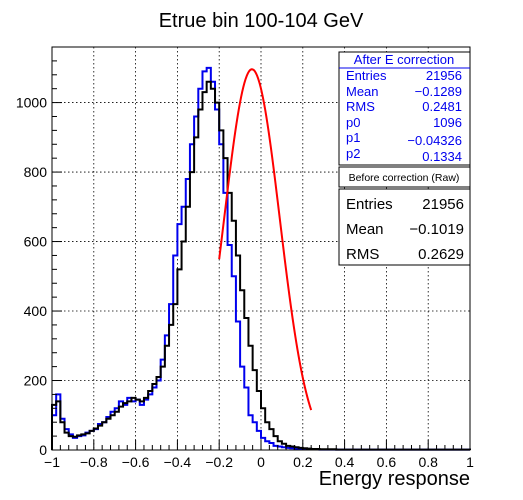 This screenshot has height=500, width=523. What do you see at coordinates (362, 254) in the screenshot?
I see `stats-before-label-rms: RMS` at bounding box center [362, 254].